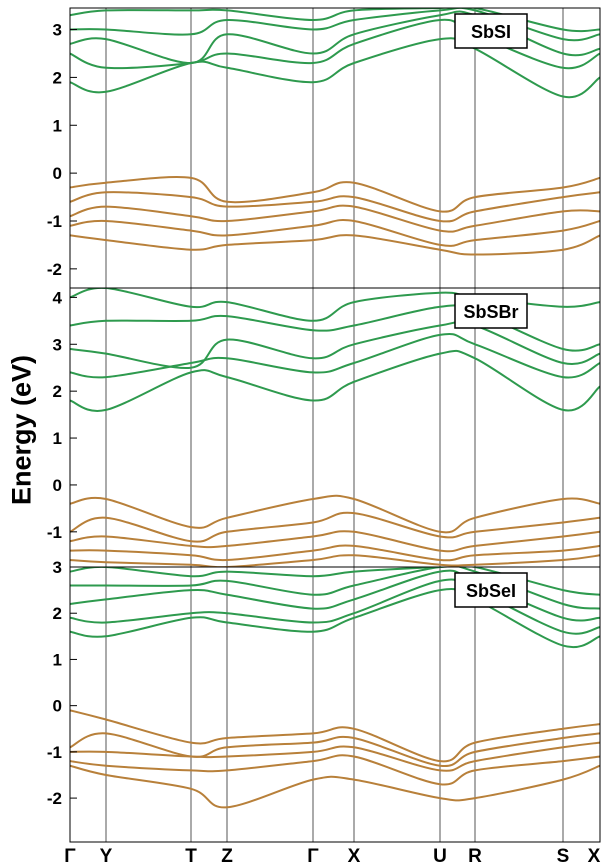 The height and width of the screenshot is (865, 603). Describe the element at coordinates (475, 855) in the screenshot. I see `kpoint-label: R` at that location.